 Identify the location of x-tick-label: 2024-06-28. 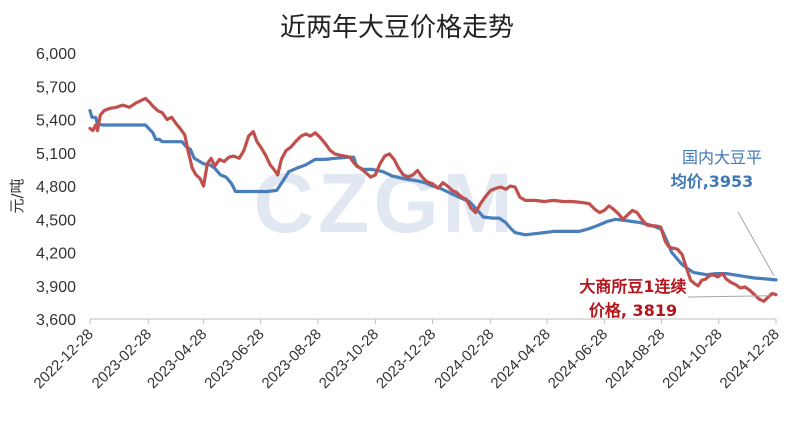
(578, 359).